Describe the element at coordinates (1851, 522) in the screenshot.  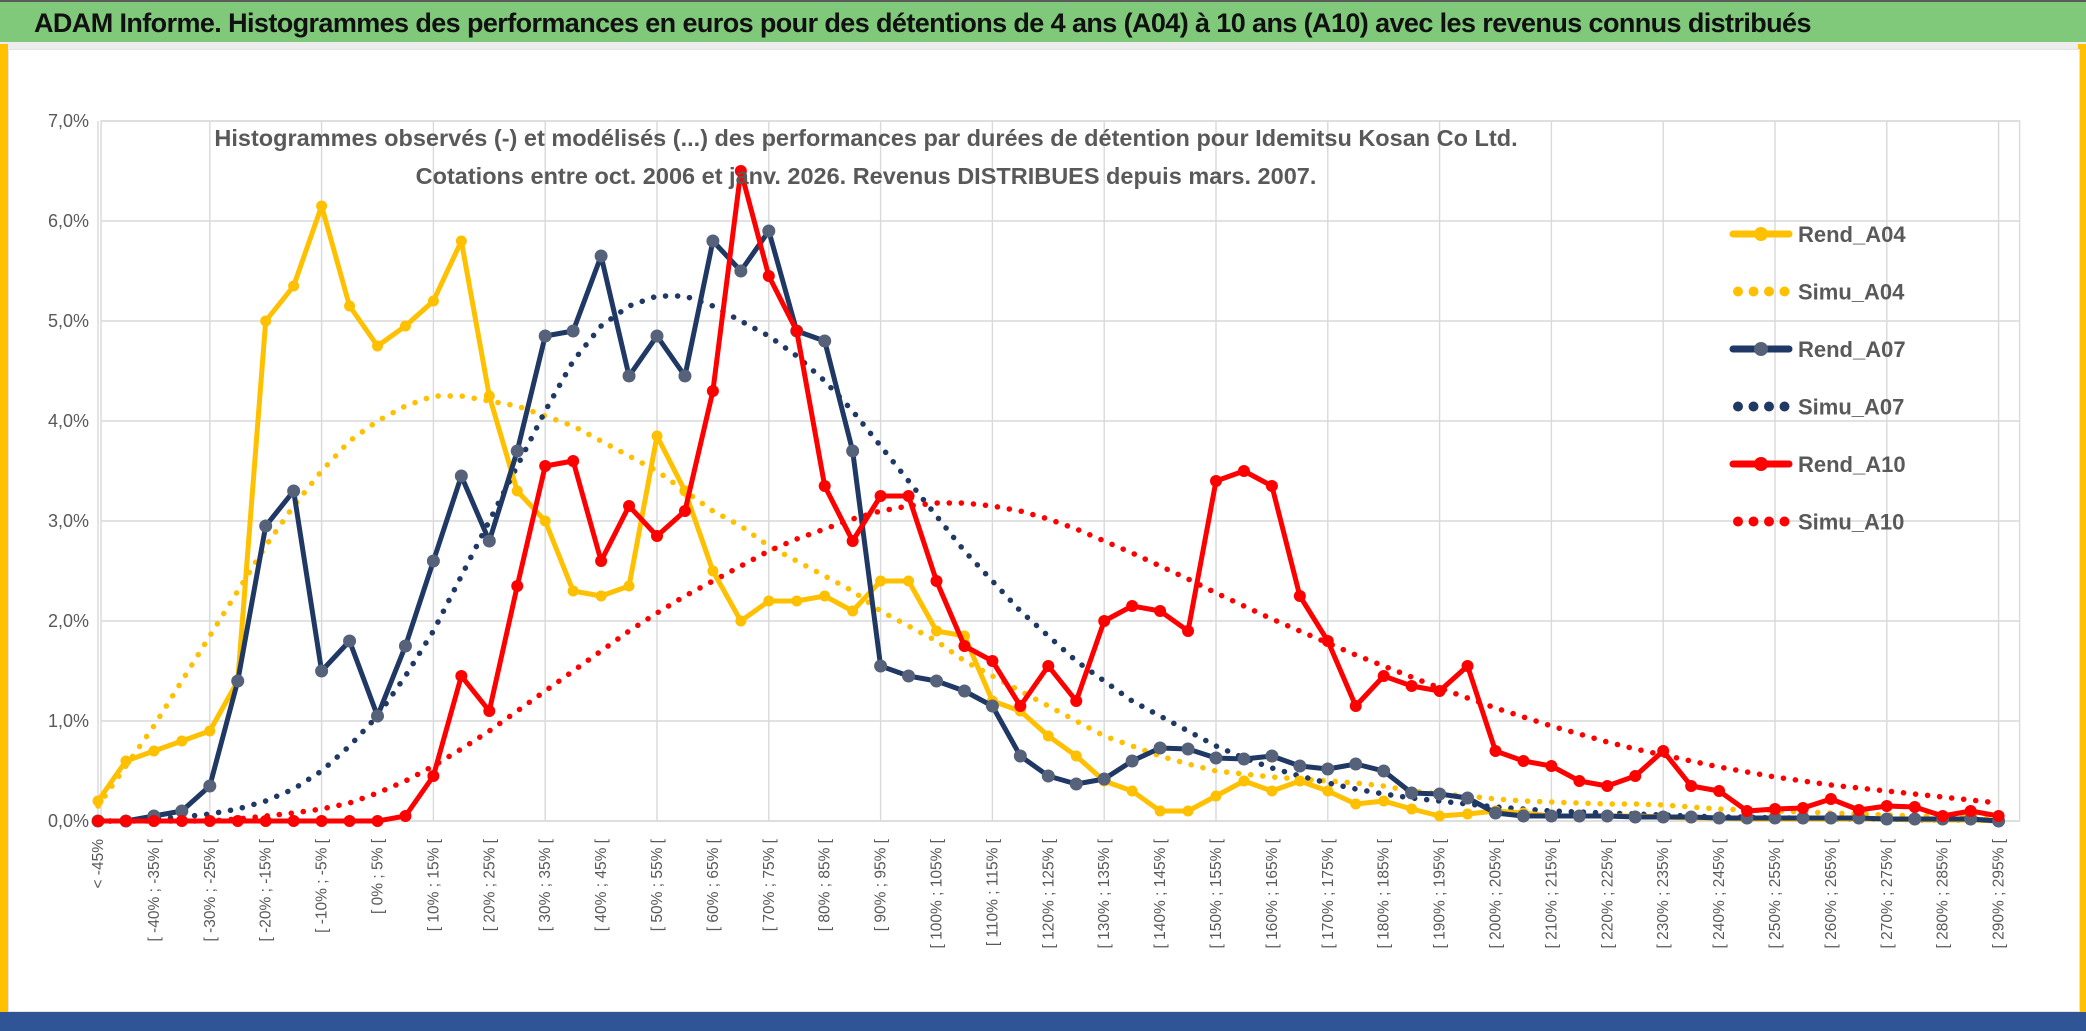
I see `svg-text: Simu_A10` at that location.